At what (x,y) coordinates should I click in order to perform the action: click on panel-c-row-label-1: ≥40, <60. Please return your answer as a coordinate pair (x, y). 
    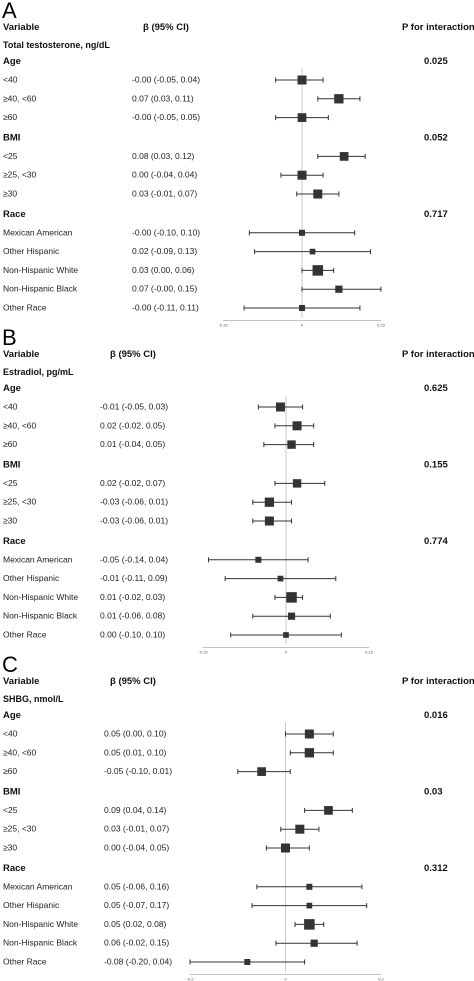
    Looking at the image, I should click on (20, 752).